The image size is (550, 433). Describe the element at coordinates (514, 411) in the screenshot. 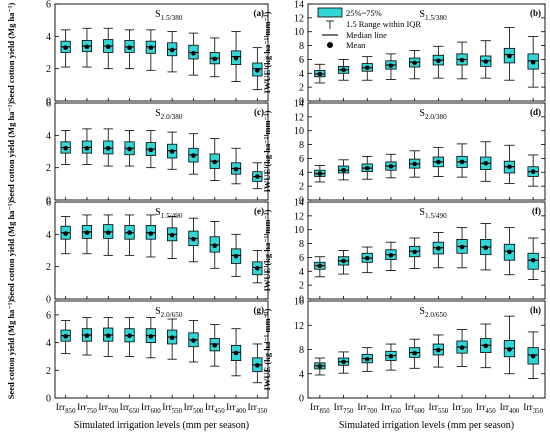

I see `x-tick-label-sub: 400` at that location.